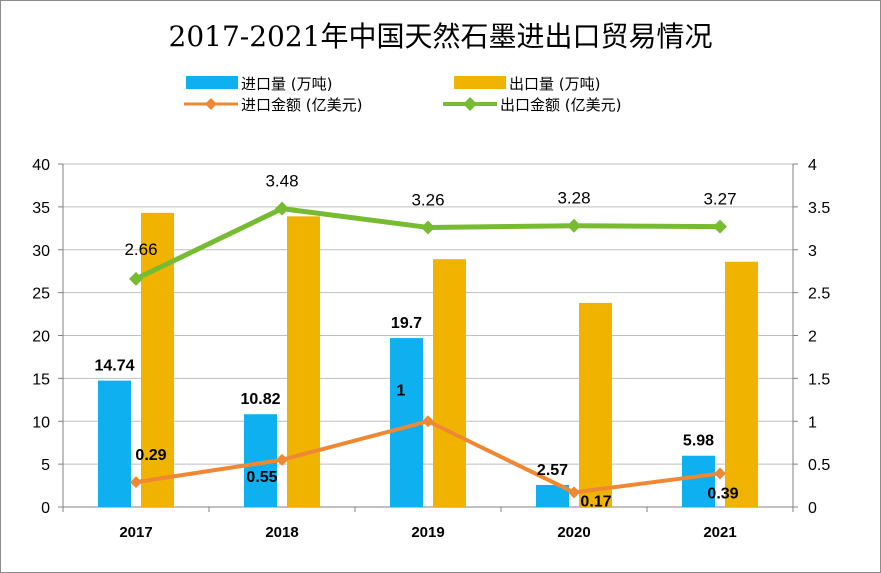 The image size is (881, 573). What do you see at coordinates (470, 104) in the screenshot?
I see `legend-swatch-export-value` at bounding box center [470, 104].